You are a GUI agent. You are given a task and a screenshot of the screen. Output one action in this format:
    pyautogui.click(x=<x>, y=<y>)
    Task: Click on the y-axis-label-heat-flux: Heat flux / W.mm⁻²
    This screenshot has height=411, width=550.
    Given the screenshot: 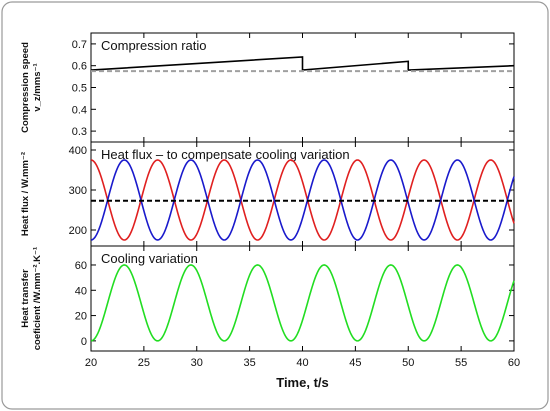 What is the action you would take?
    pyautogui.click(x=25, y=194)
    